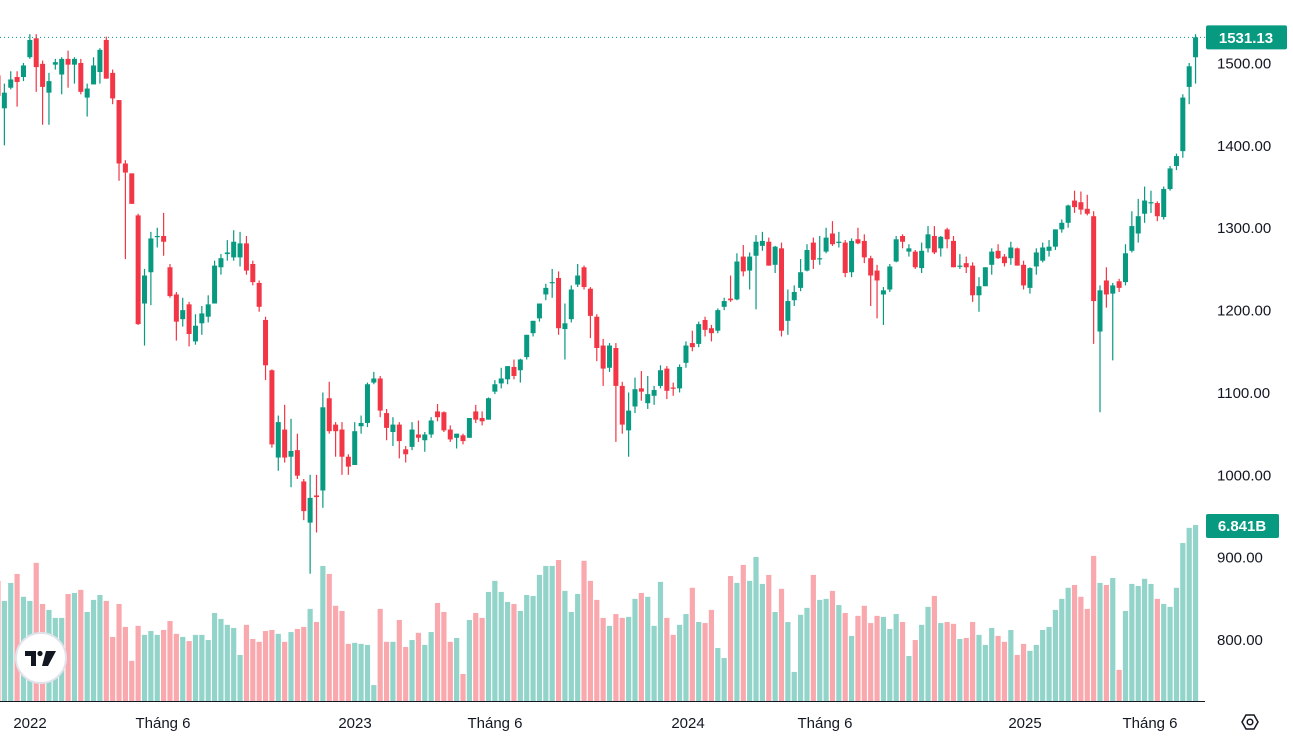  I want to click on tradingview-logo, so click(41, 658).